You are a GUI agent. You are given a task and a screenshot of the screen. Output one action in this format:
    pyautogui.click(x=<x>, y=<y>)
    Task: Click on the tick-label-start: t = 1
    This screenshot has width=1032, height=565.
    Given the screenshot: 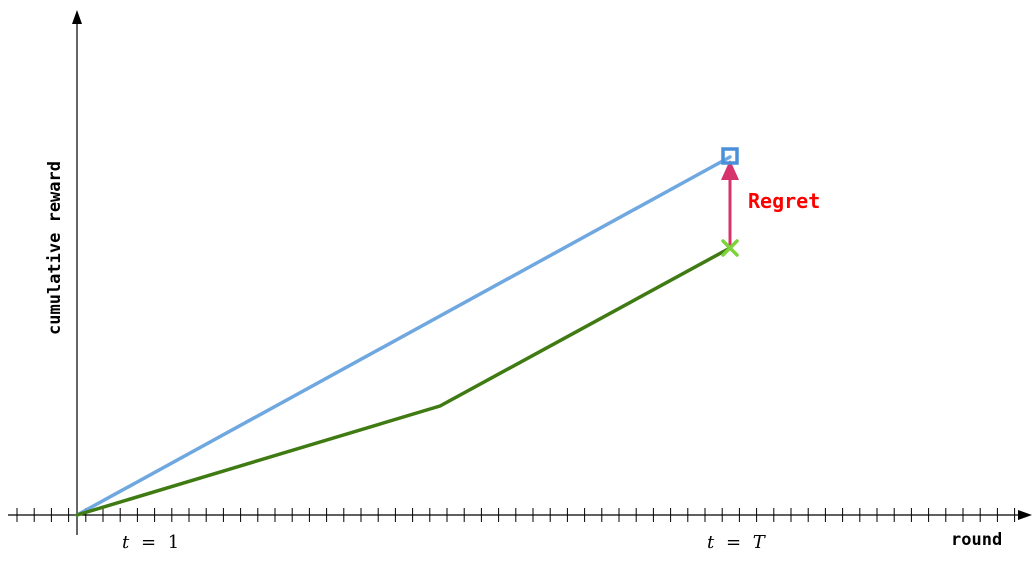 What is the action you would take?
    pyautogui.click(x=150, y=542)
    